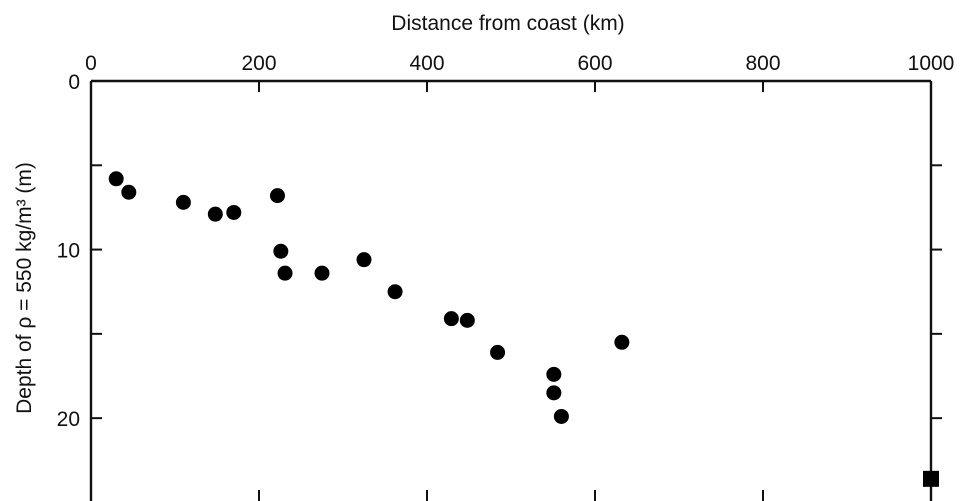  I want to click on y-tick-label: 10, so click(68, 251).